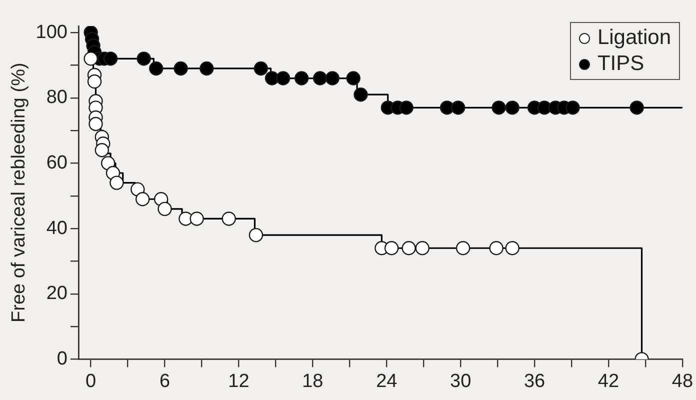  What do you see at coordinates (57, 97) in the screenshot?
I see `y-tick-label: 80` at bounding box center [57, 97].